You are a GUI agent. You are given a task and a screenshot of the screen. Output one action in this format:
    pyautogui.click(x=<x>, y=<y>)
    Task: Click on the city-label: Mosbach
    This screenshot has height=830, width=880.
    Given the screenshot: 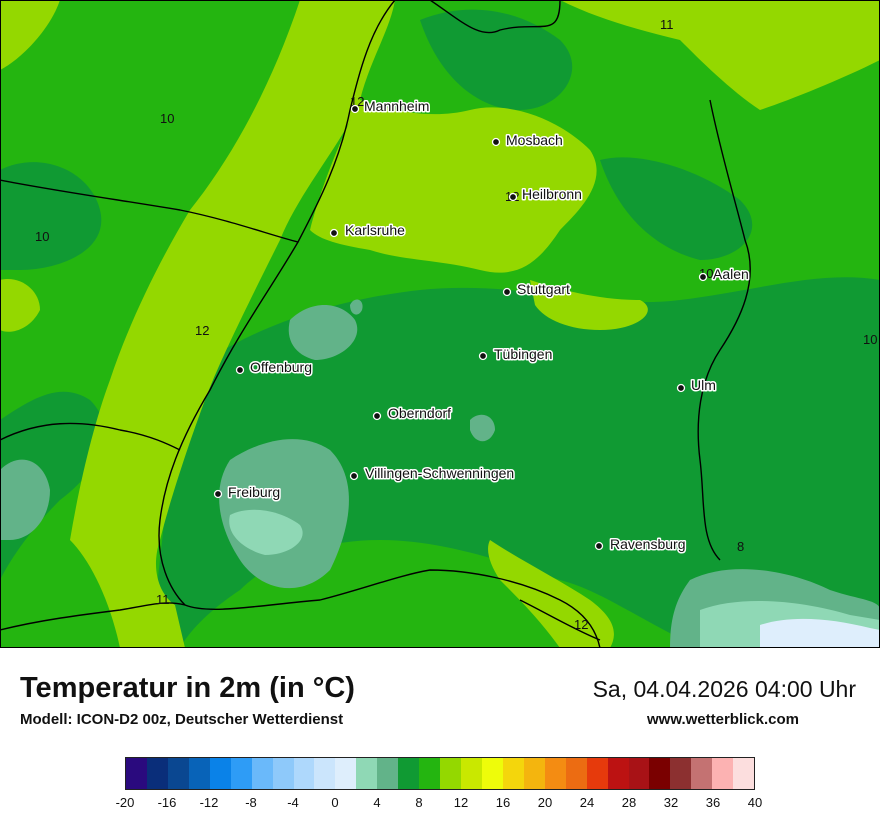 What is the action you would take?
    pyautogui.click(x=534, y=140)
    